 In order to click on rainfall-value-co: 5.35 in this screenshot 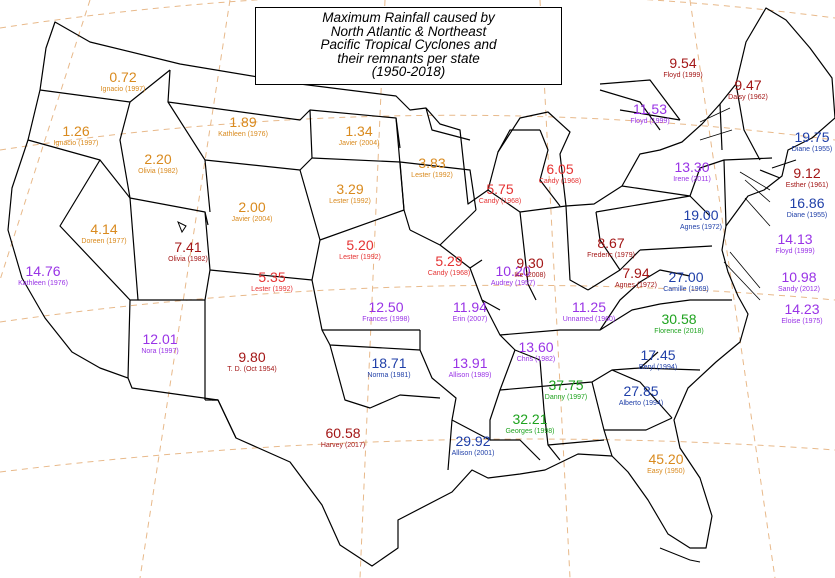, I will do `click(272, 277)`.